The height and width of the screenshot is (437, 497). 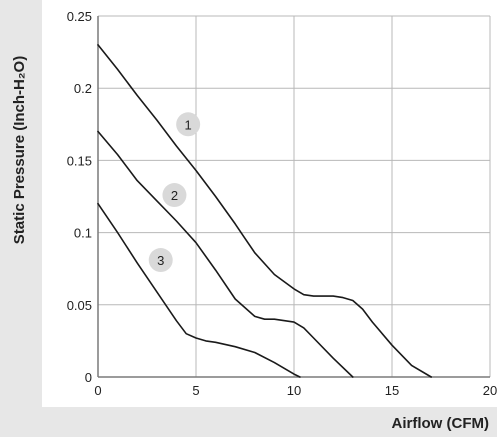 I want to click on x-tick-label: 5, so click(x=195, y=390).